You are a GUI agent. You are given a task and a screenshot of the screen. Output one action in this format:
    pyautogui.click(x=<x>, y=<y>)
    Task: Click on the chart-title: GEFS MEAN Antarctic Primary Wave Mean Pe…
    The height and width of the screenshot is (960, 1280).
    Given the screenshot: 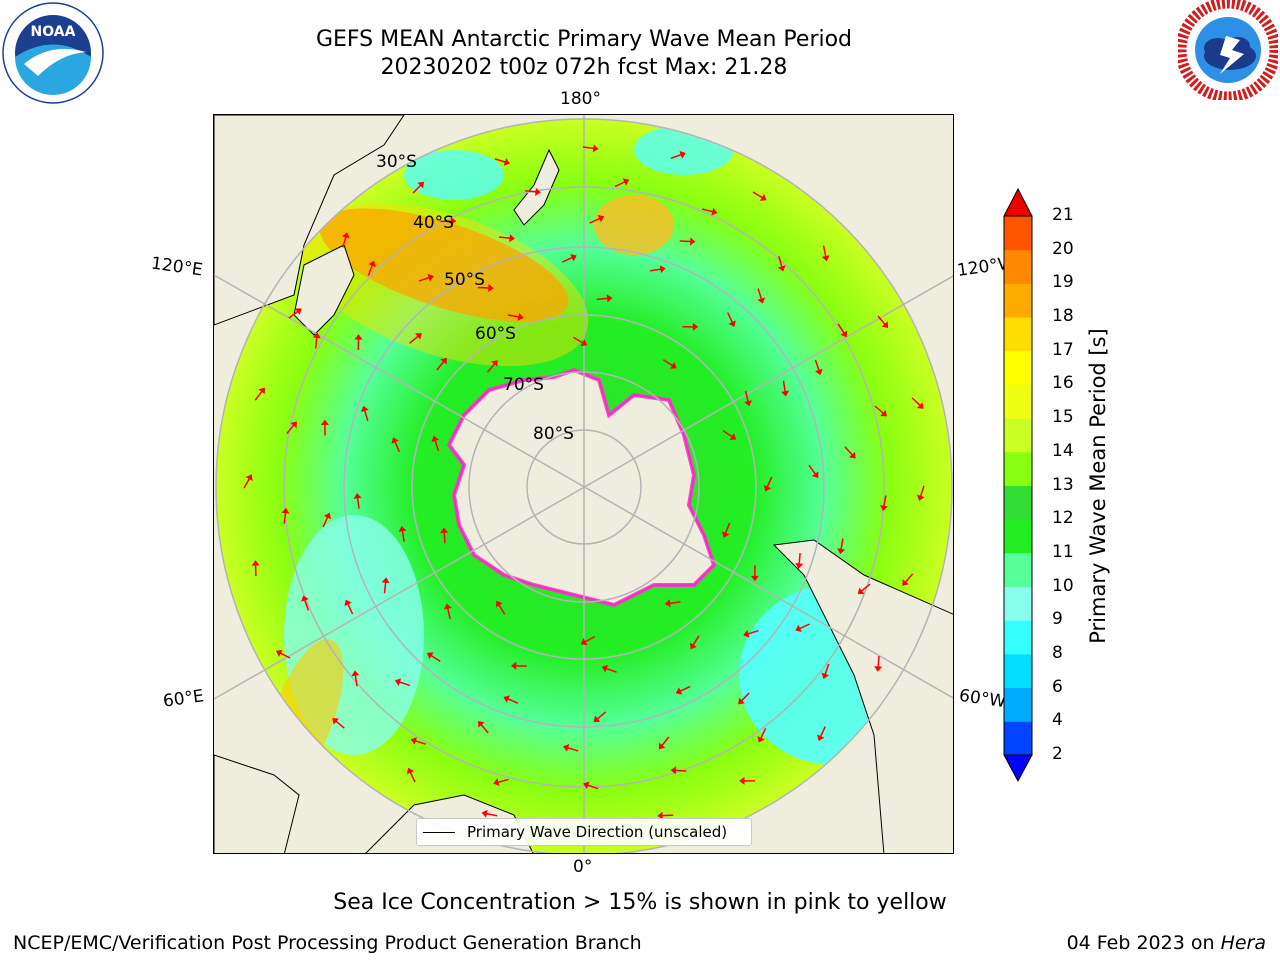 What is the action you would take?
    pyautogui.click(x=584, y=39)
    